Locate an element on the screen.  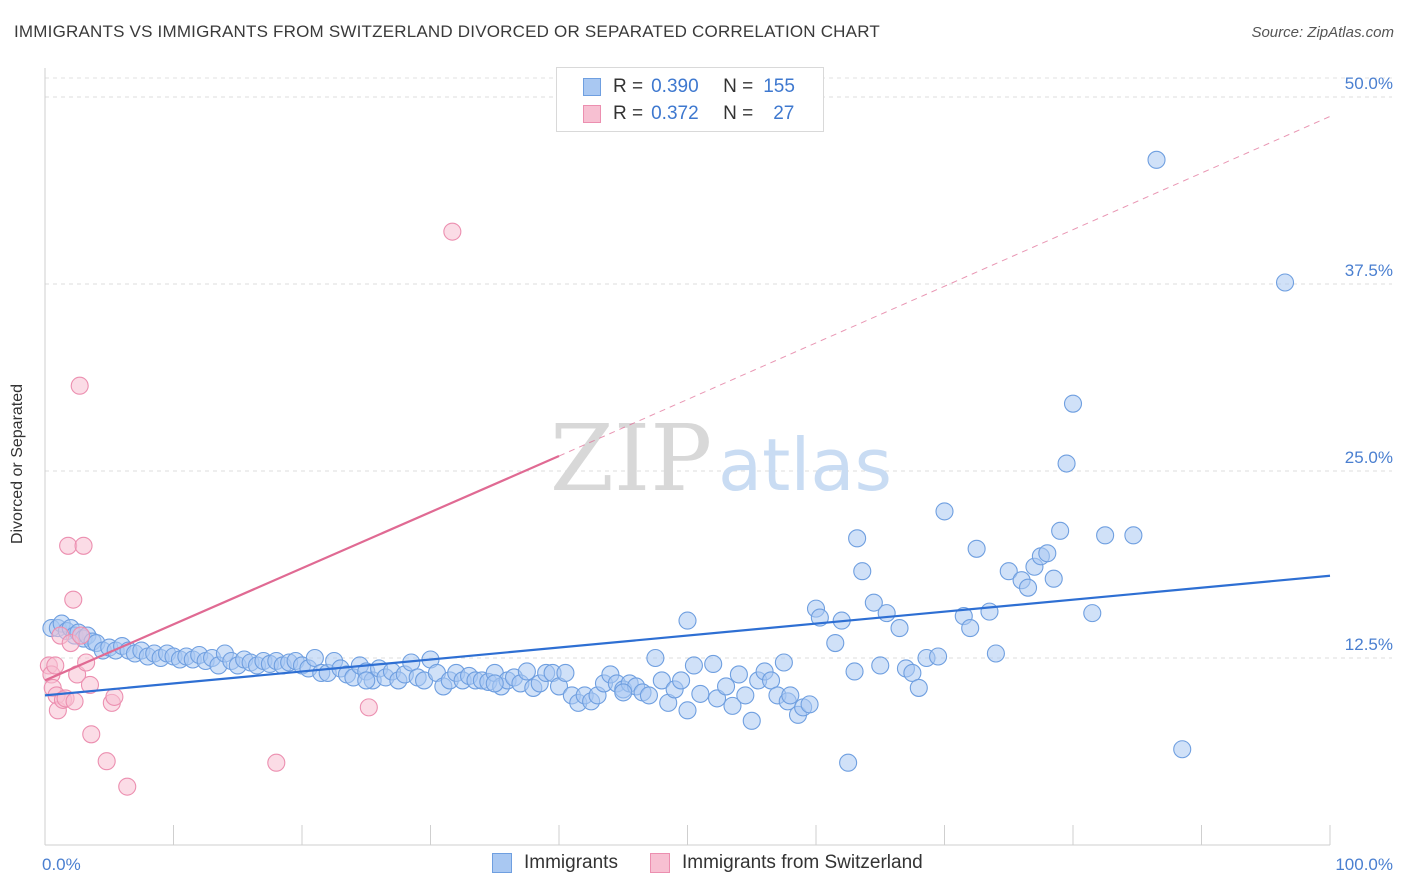
n-value: 155 is located at coordinates (779, 86).